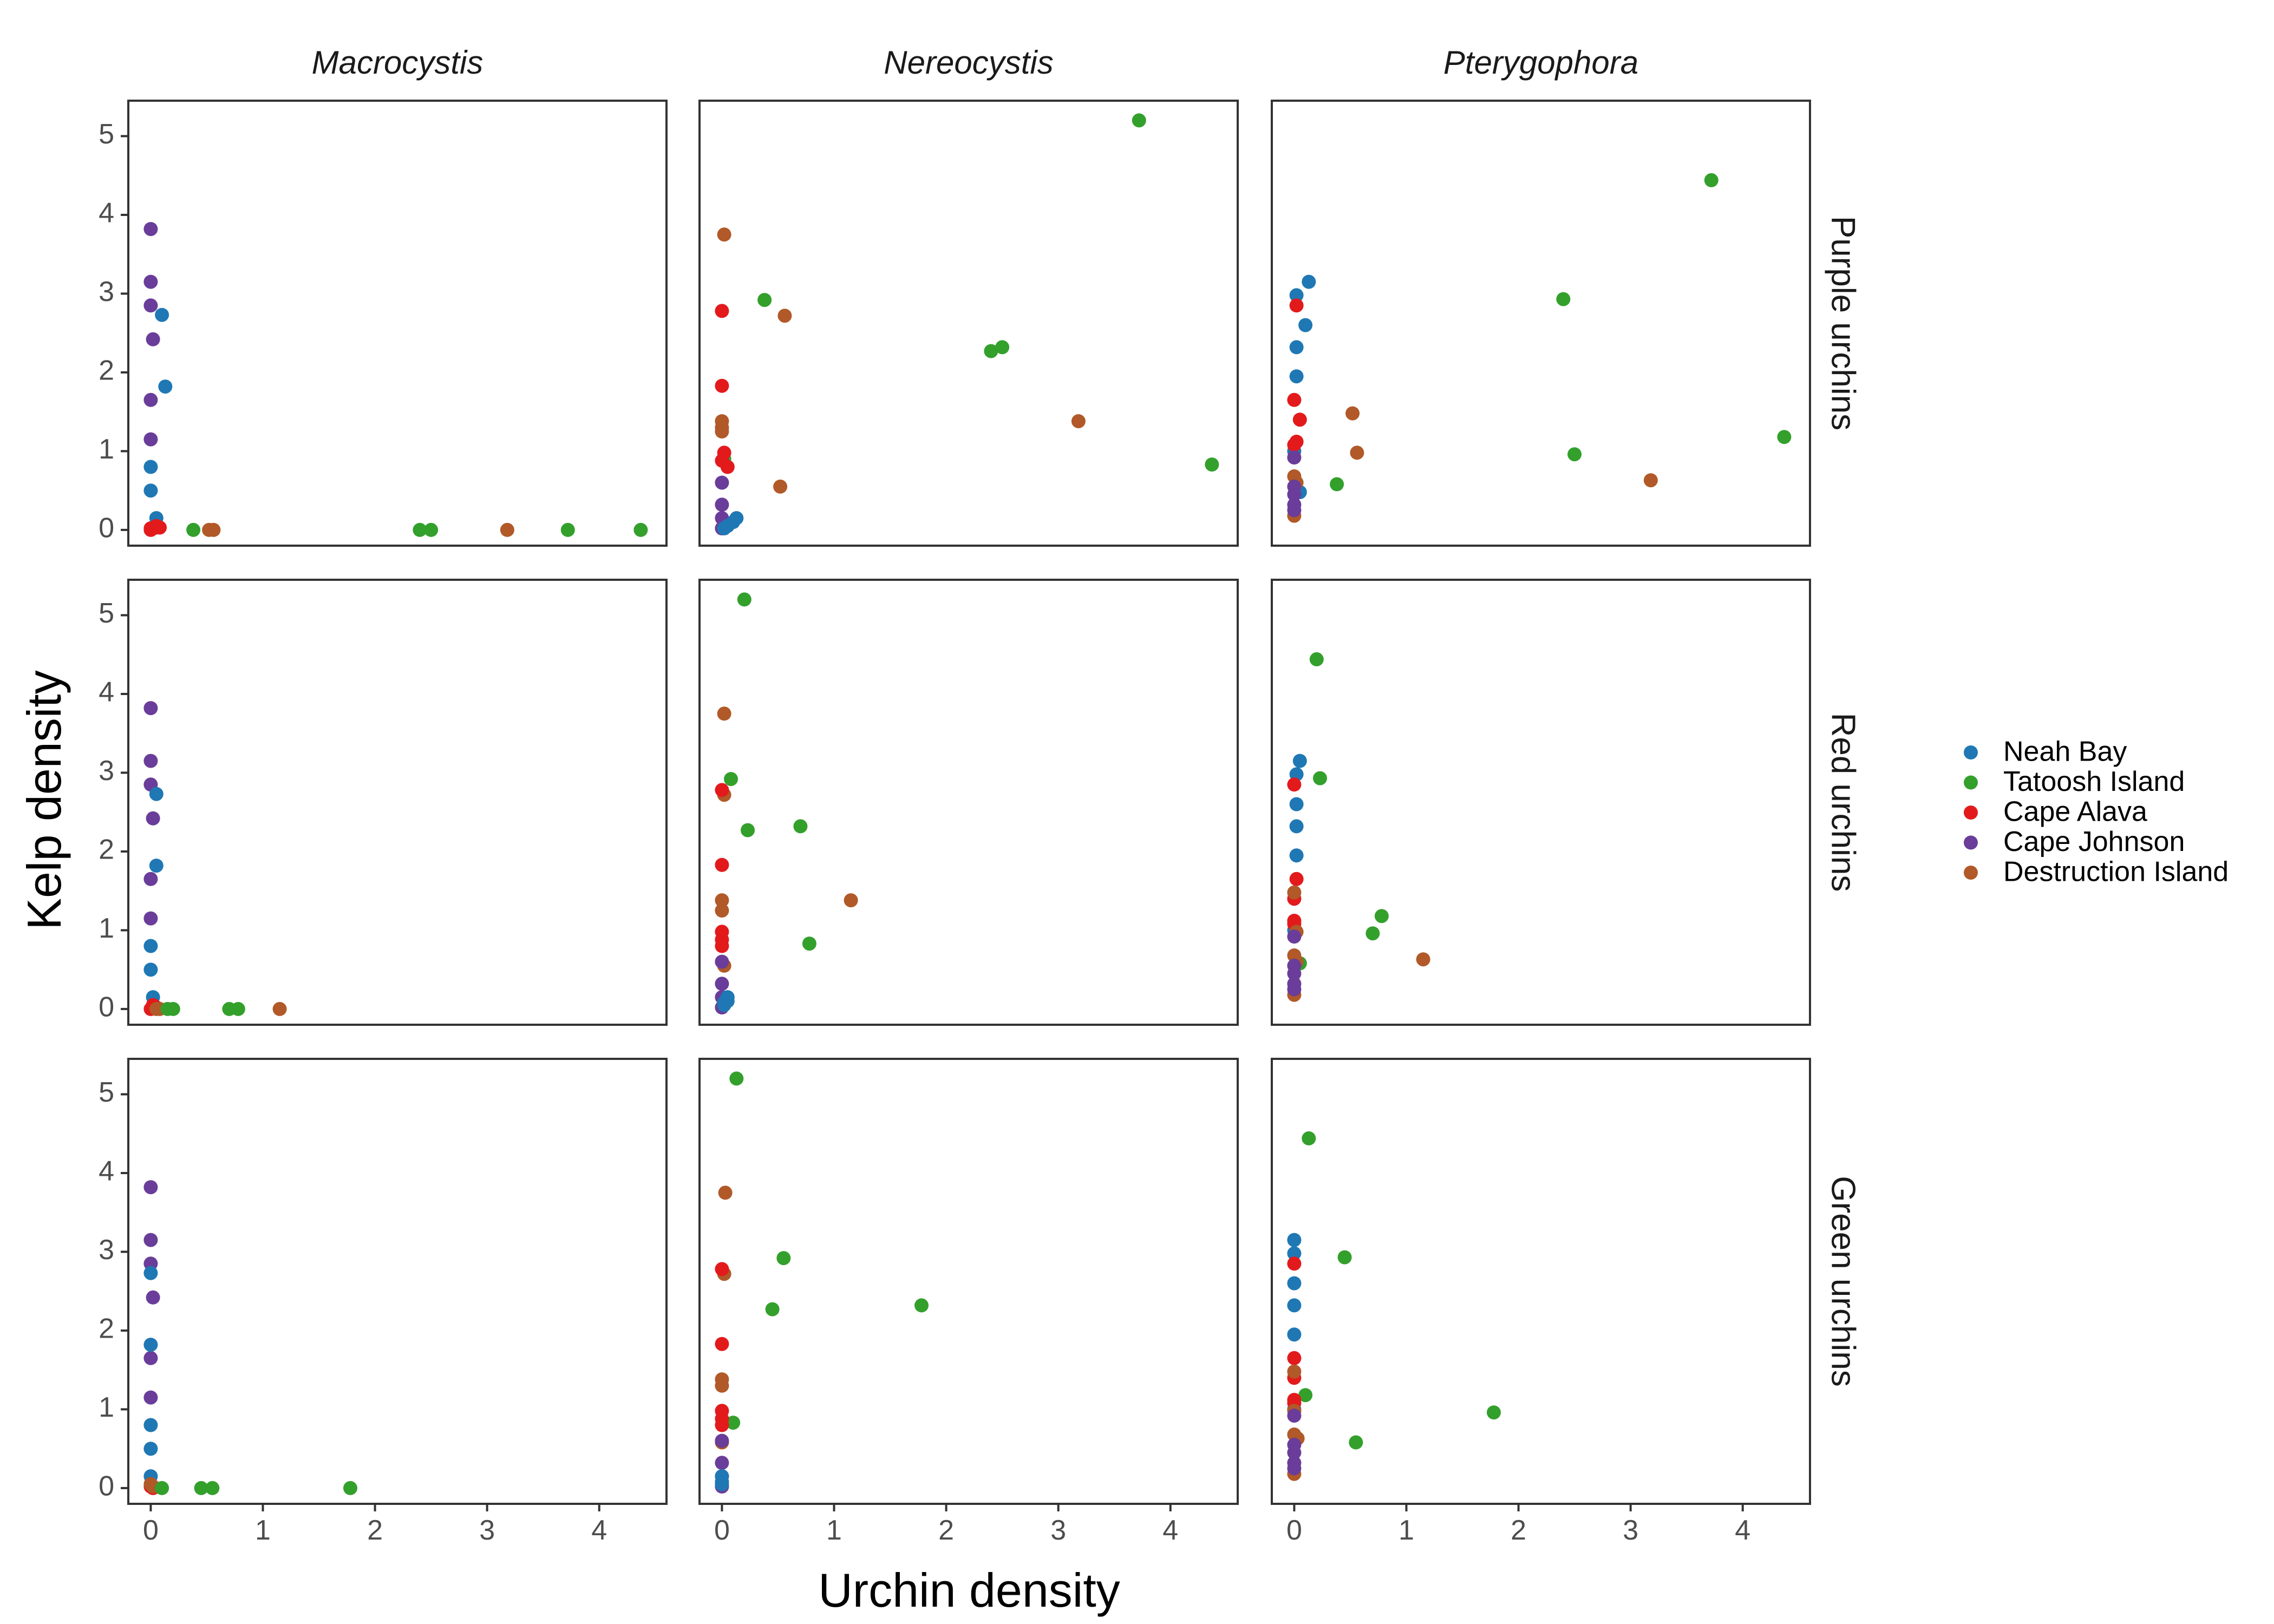  I want to click on legend-label: Tatoosh Island, so click(2094, 781).